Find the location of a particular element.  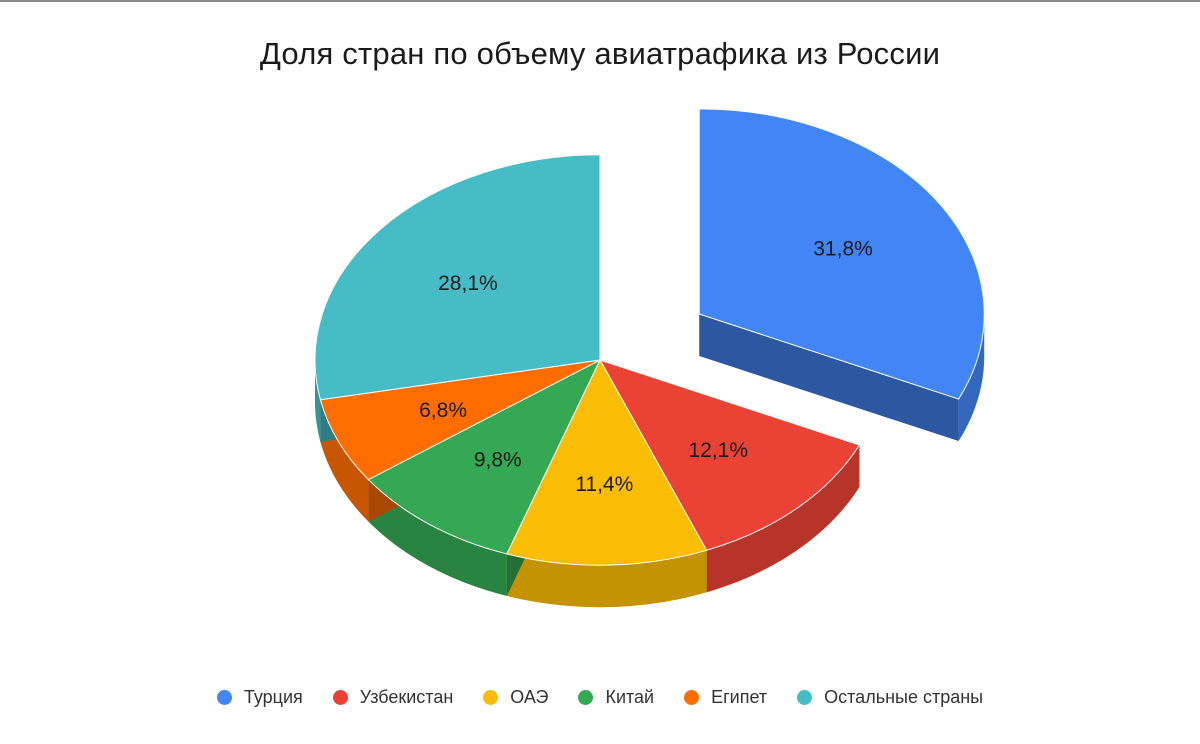

legend-item-egypt: Египет is located at coordinates (725, 697).